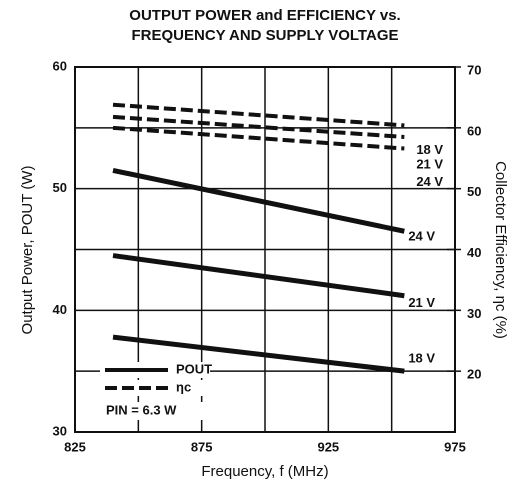 The image size is (521, 489). Describe the element at coordinates (474, 252) in the screenshot. I see `y2-tick-label: 40` at that location.